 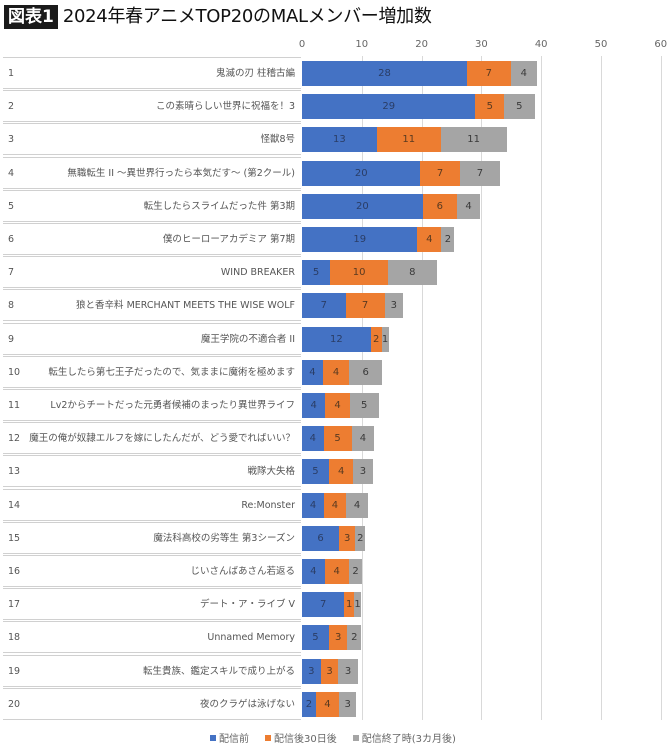 I want to click on x-axis-tick-label: 20, so click(x=421, y=44).